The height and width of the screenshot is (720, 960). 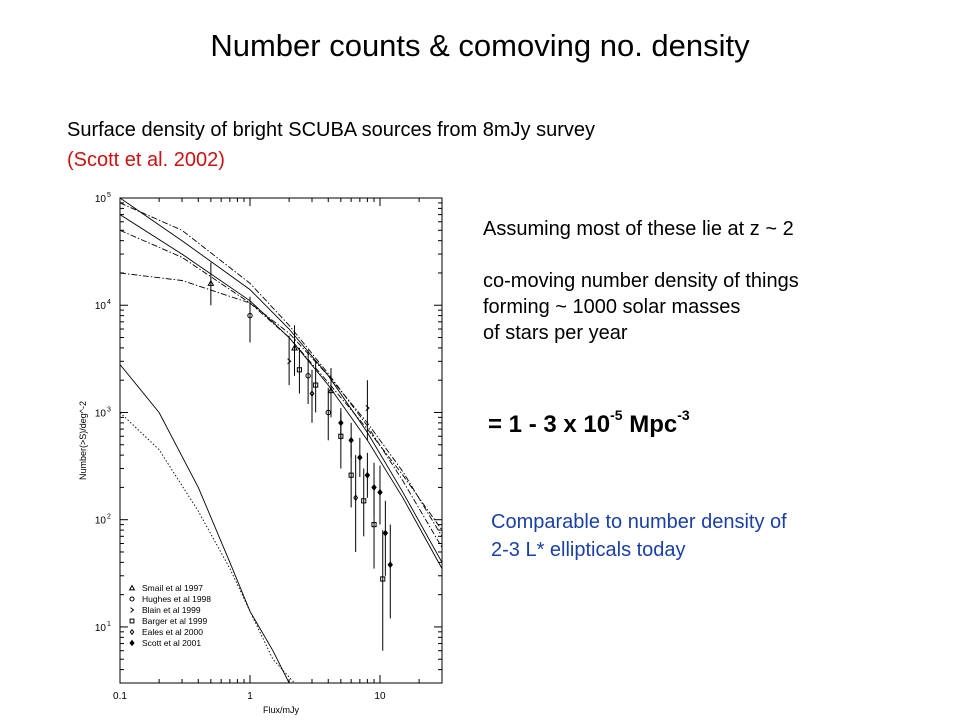 I want to click on x-axis-label: Flux/mJy, so click(x=281, y=710).